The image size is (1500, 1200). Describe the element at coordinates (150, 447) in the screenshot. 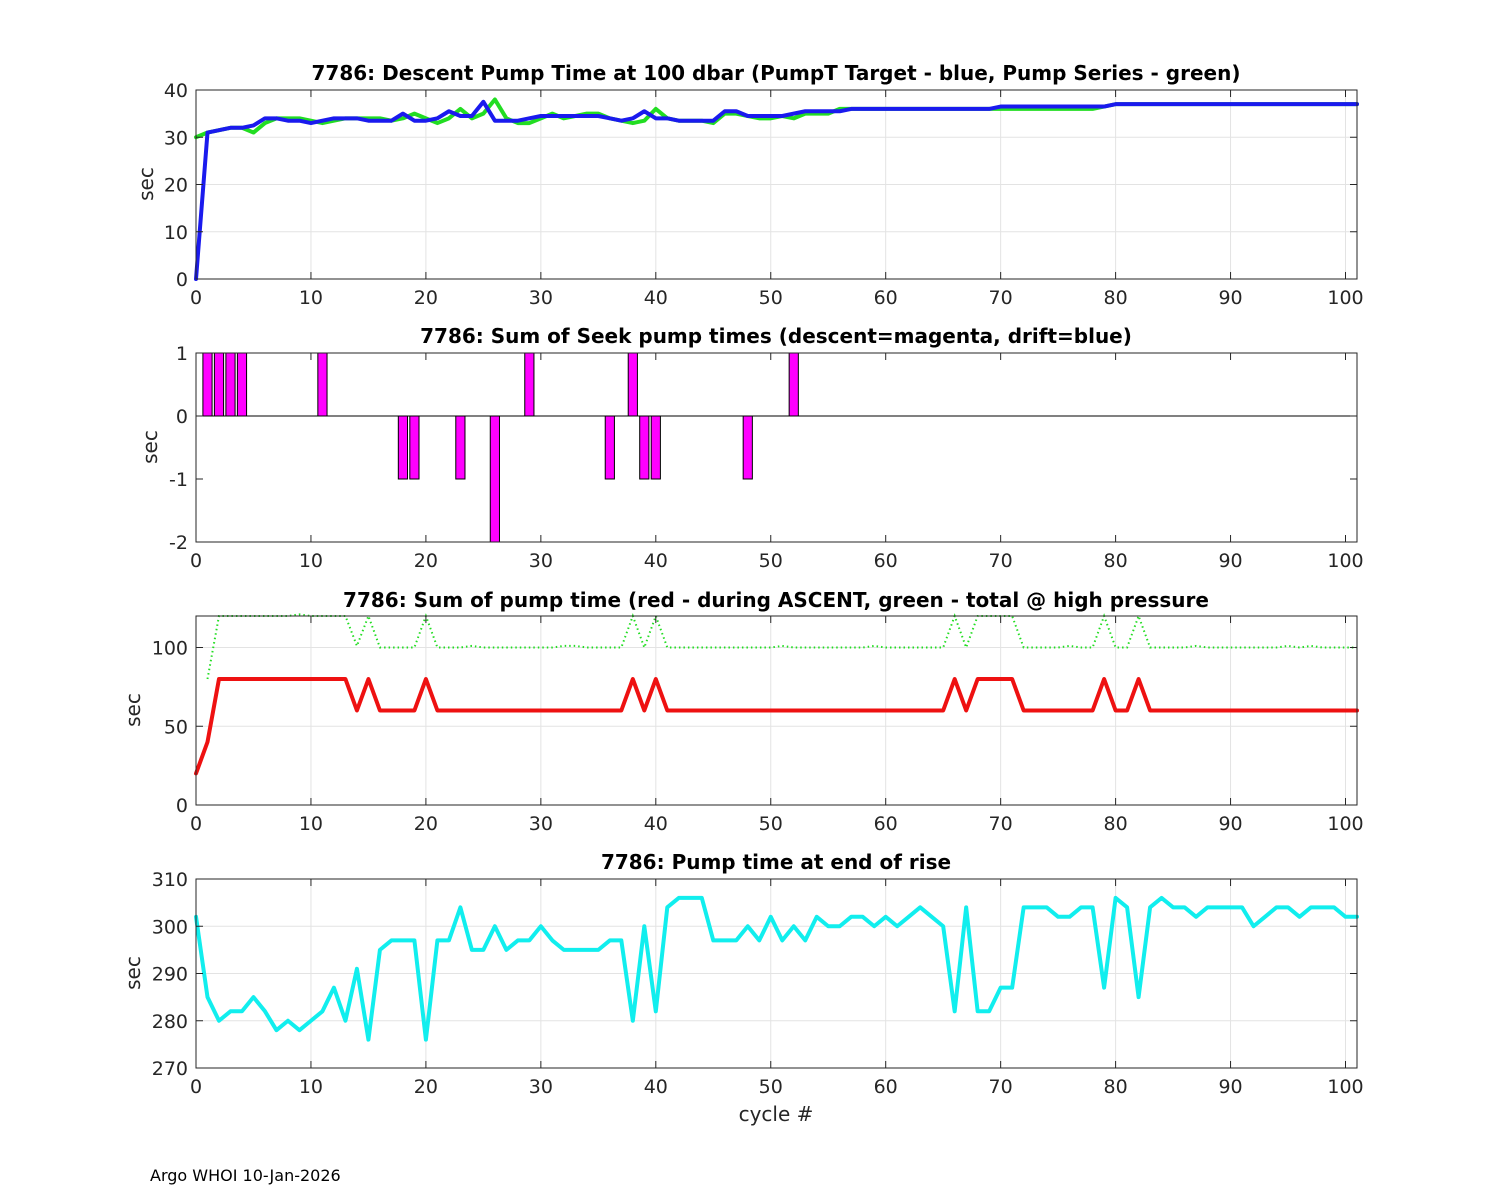

I see `panel-2-y-axis-label: sec` at that location.